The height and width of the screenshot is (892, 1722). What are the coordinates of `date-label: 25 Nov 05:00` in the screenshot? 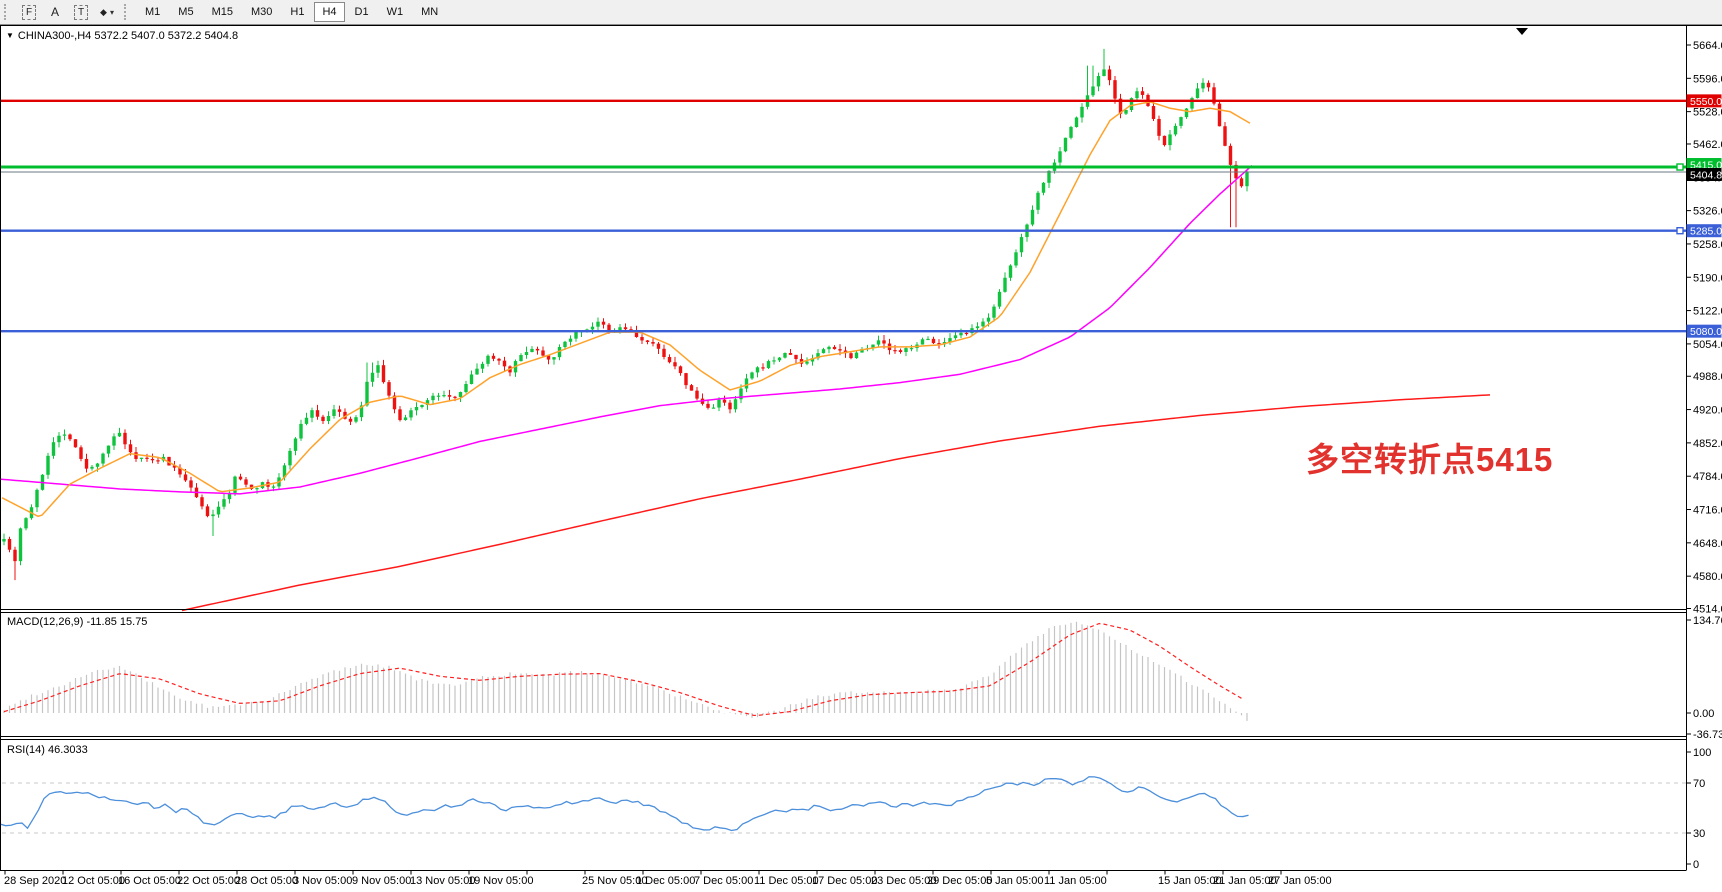 It's located at (614, 881).